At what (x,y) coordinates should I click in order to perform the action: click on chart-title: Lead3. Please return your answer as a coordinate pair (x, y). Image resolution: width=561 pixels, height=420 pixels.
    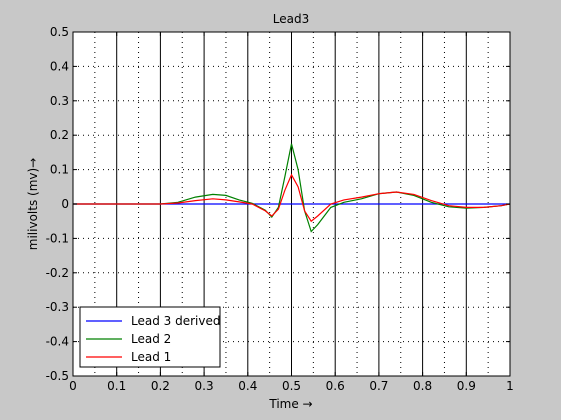
    Looking at the image, I should click on (291, 19).